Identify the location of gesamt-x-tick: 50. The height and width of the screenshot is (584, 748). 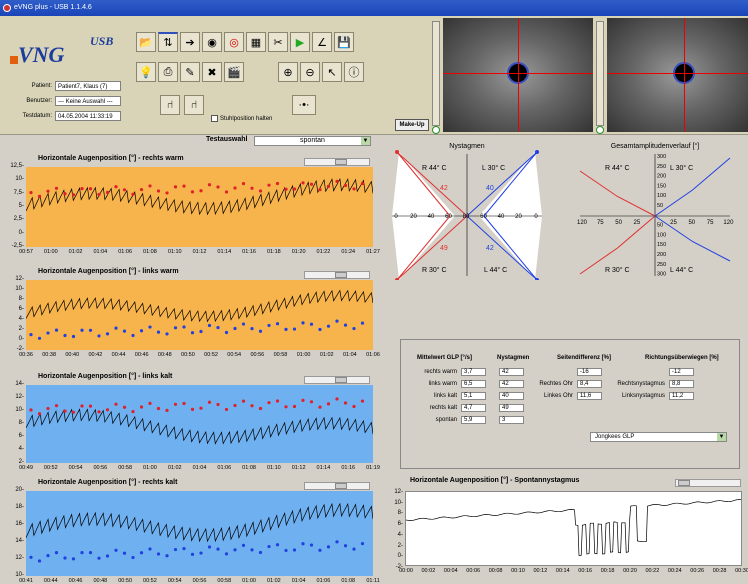
(618, 223).